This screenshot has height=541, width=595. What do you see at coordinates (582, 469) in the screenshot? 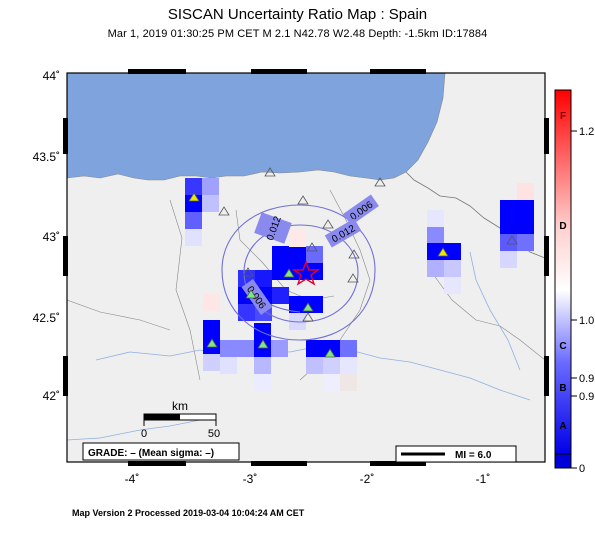
I see `colorbar-value: 0` at bounding box center [582, 469].